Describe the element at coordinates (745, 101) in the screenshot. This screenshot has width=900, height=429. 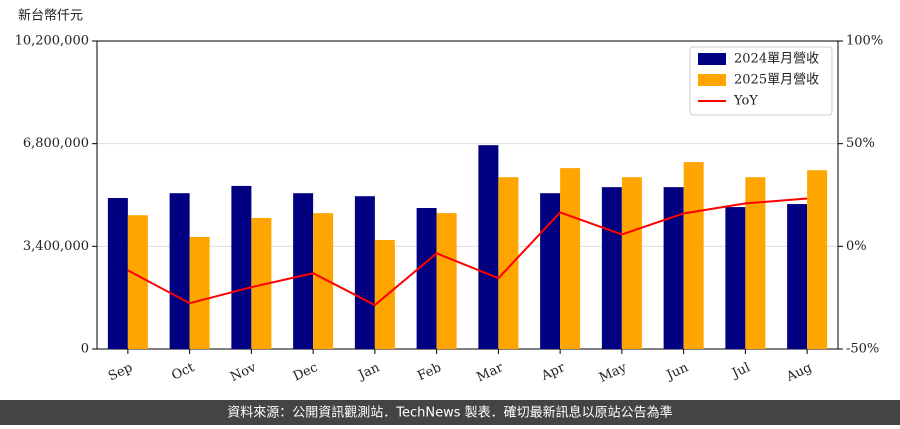
I see `legend-label: YoY` at that location.